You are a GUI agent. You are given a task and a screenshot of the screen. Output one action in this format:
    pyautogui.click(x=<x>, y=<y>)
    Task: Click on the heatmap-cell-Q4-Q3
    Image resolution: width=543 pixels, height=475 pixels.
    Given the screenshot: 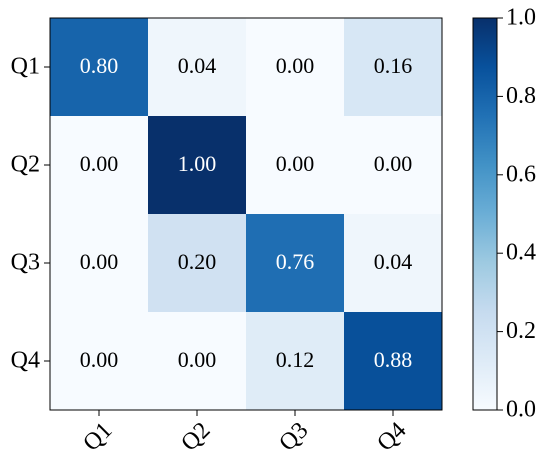 What is the action you would take?
    pyautogui.click(x=295, y=361)
    